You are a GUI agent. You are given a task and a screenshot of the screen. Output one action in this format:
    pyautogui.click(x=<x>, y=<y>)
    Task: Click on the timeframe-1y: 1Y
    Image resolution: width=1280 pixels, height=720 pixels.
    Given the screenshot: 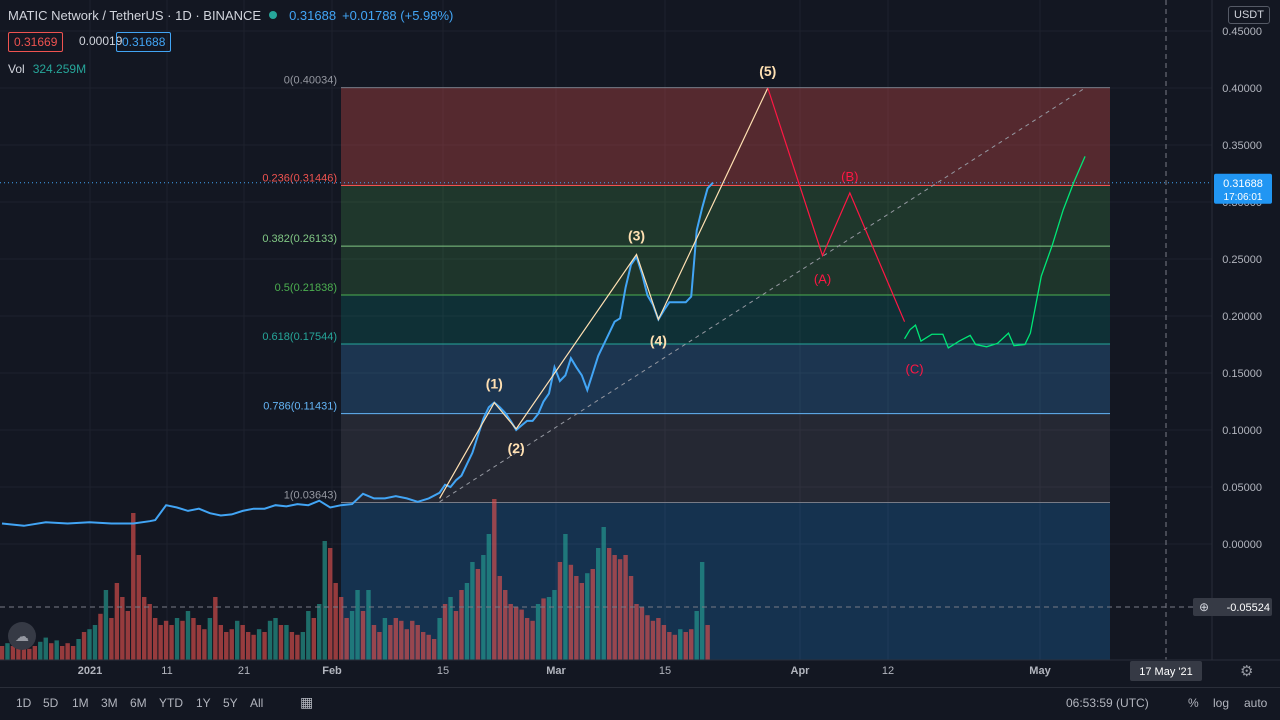 What is the action you would take?
    pyautogui.click(x=203, y=703)
    